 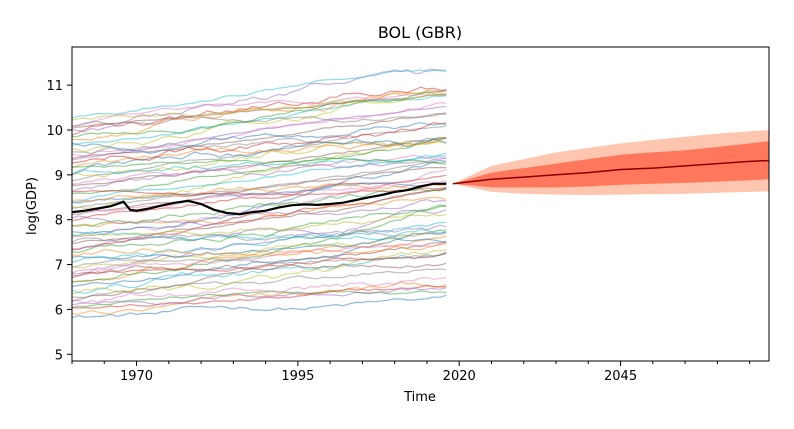 What do you see at coordinates (59, 221) in the screenshot?
I see `y-tick-label: 8` at bounding box center [59, 221].